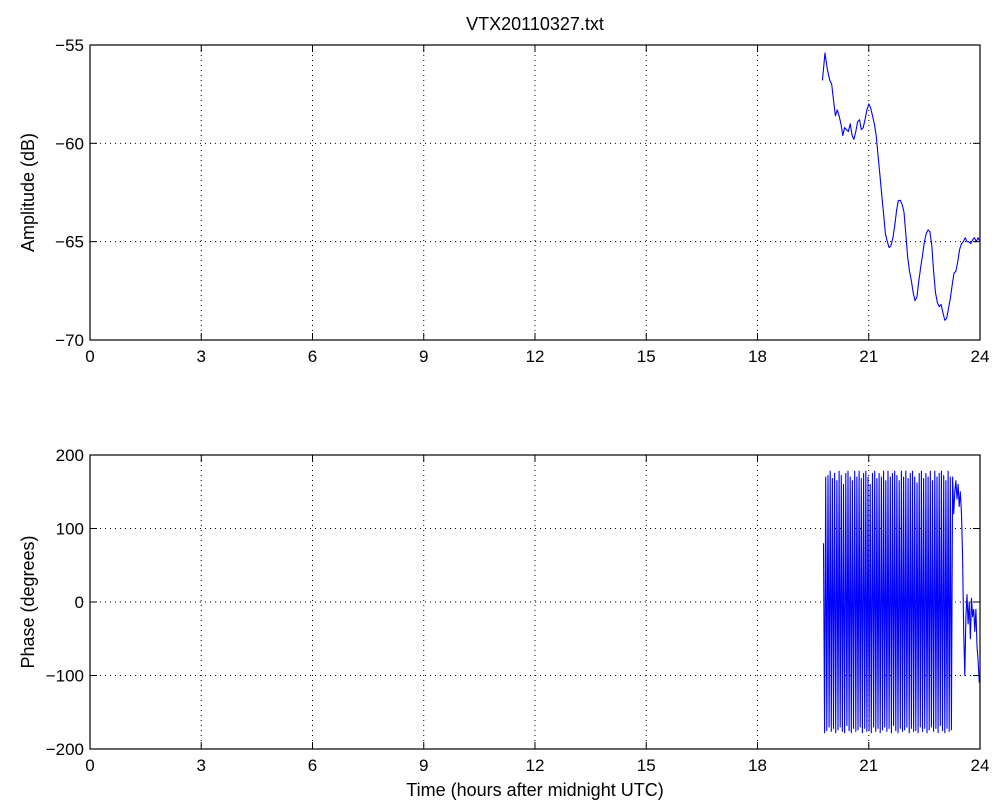  I want to click on amplitude-x-tick-label: 0, so click(89, 356).